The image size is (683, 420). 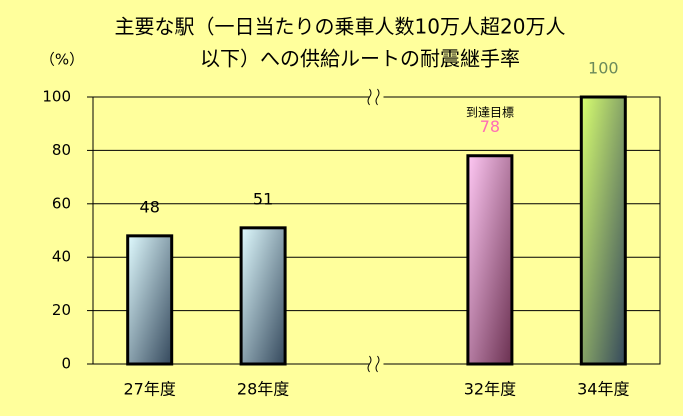 I want to click on value-label: 100, so click(x=603, y=68).